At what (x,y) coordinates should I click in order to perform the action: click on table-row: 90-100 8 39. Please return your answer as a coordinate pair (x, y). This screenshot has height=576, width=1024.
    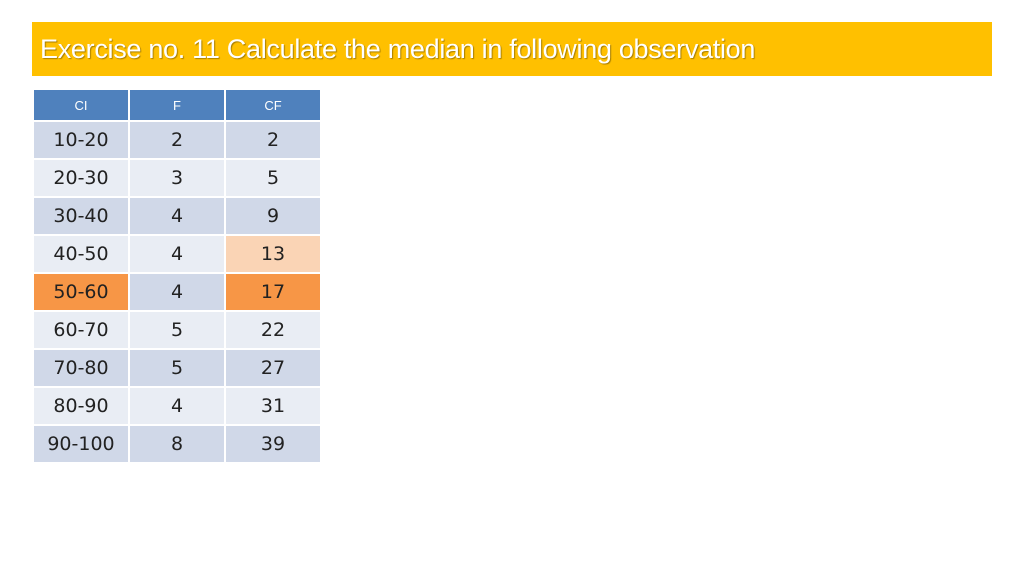
    Looking at the image, I should click on (177, 444).